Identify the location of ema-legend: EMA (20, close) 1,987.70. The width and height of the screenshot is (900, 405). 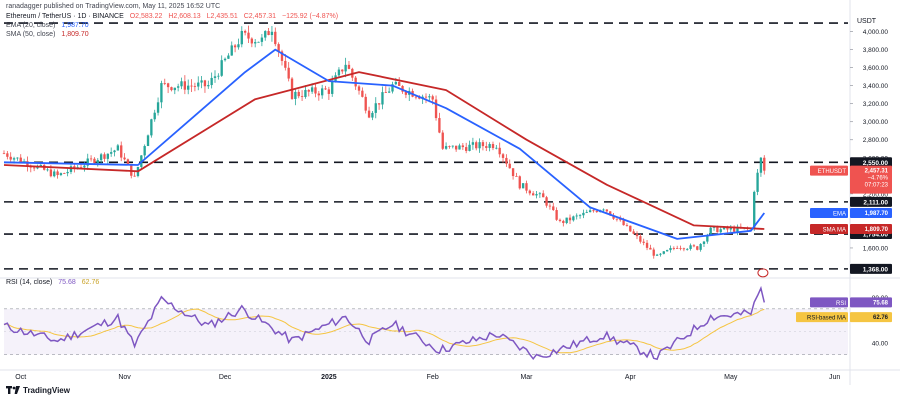
(49, 25).